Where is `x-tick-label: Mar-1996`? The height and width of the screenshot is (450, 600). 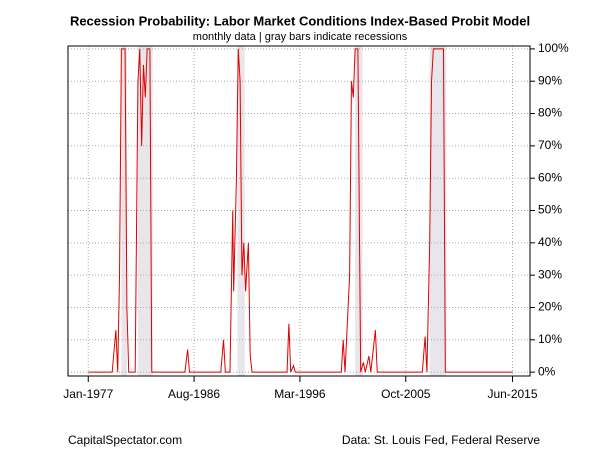 x-tick-label: Mar-1996 is located at coordinates (300, 394).